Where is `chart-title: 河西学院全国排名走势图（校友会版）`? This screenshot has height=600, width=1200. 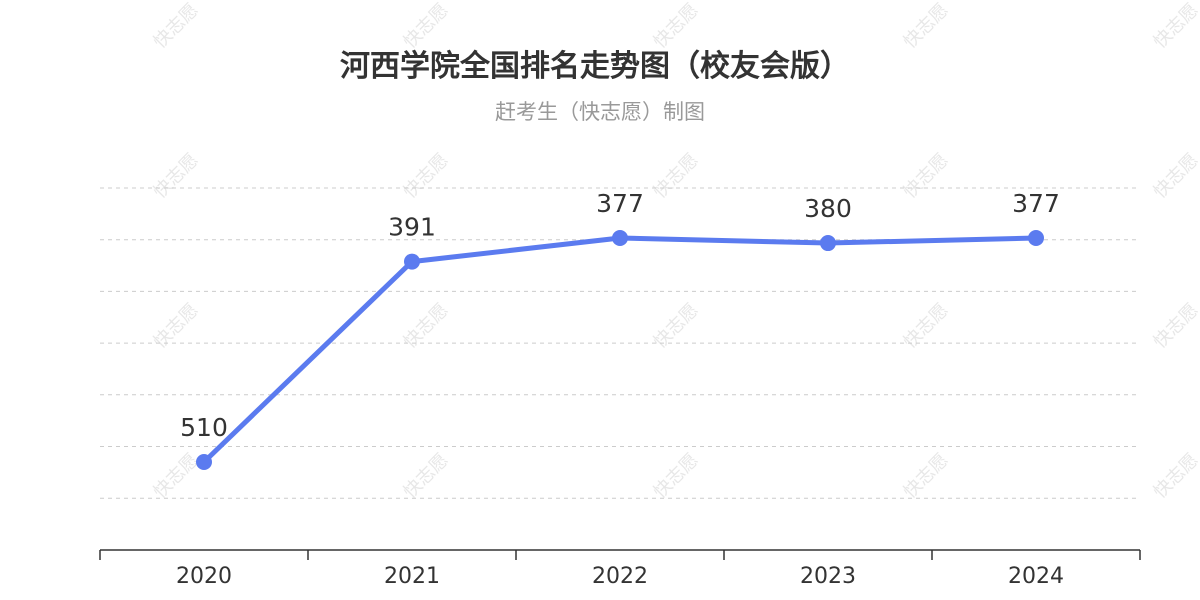
chart-title: 河西学院全国排名走势图（校友会版） is located at coordinates (595, 66).